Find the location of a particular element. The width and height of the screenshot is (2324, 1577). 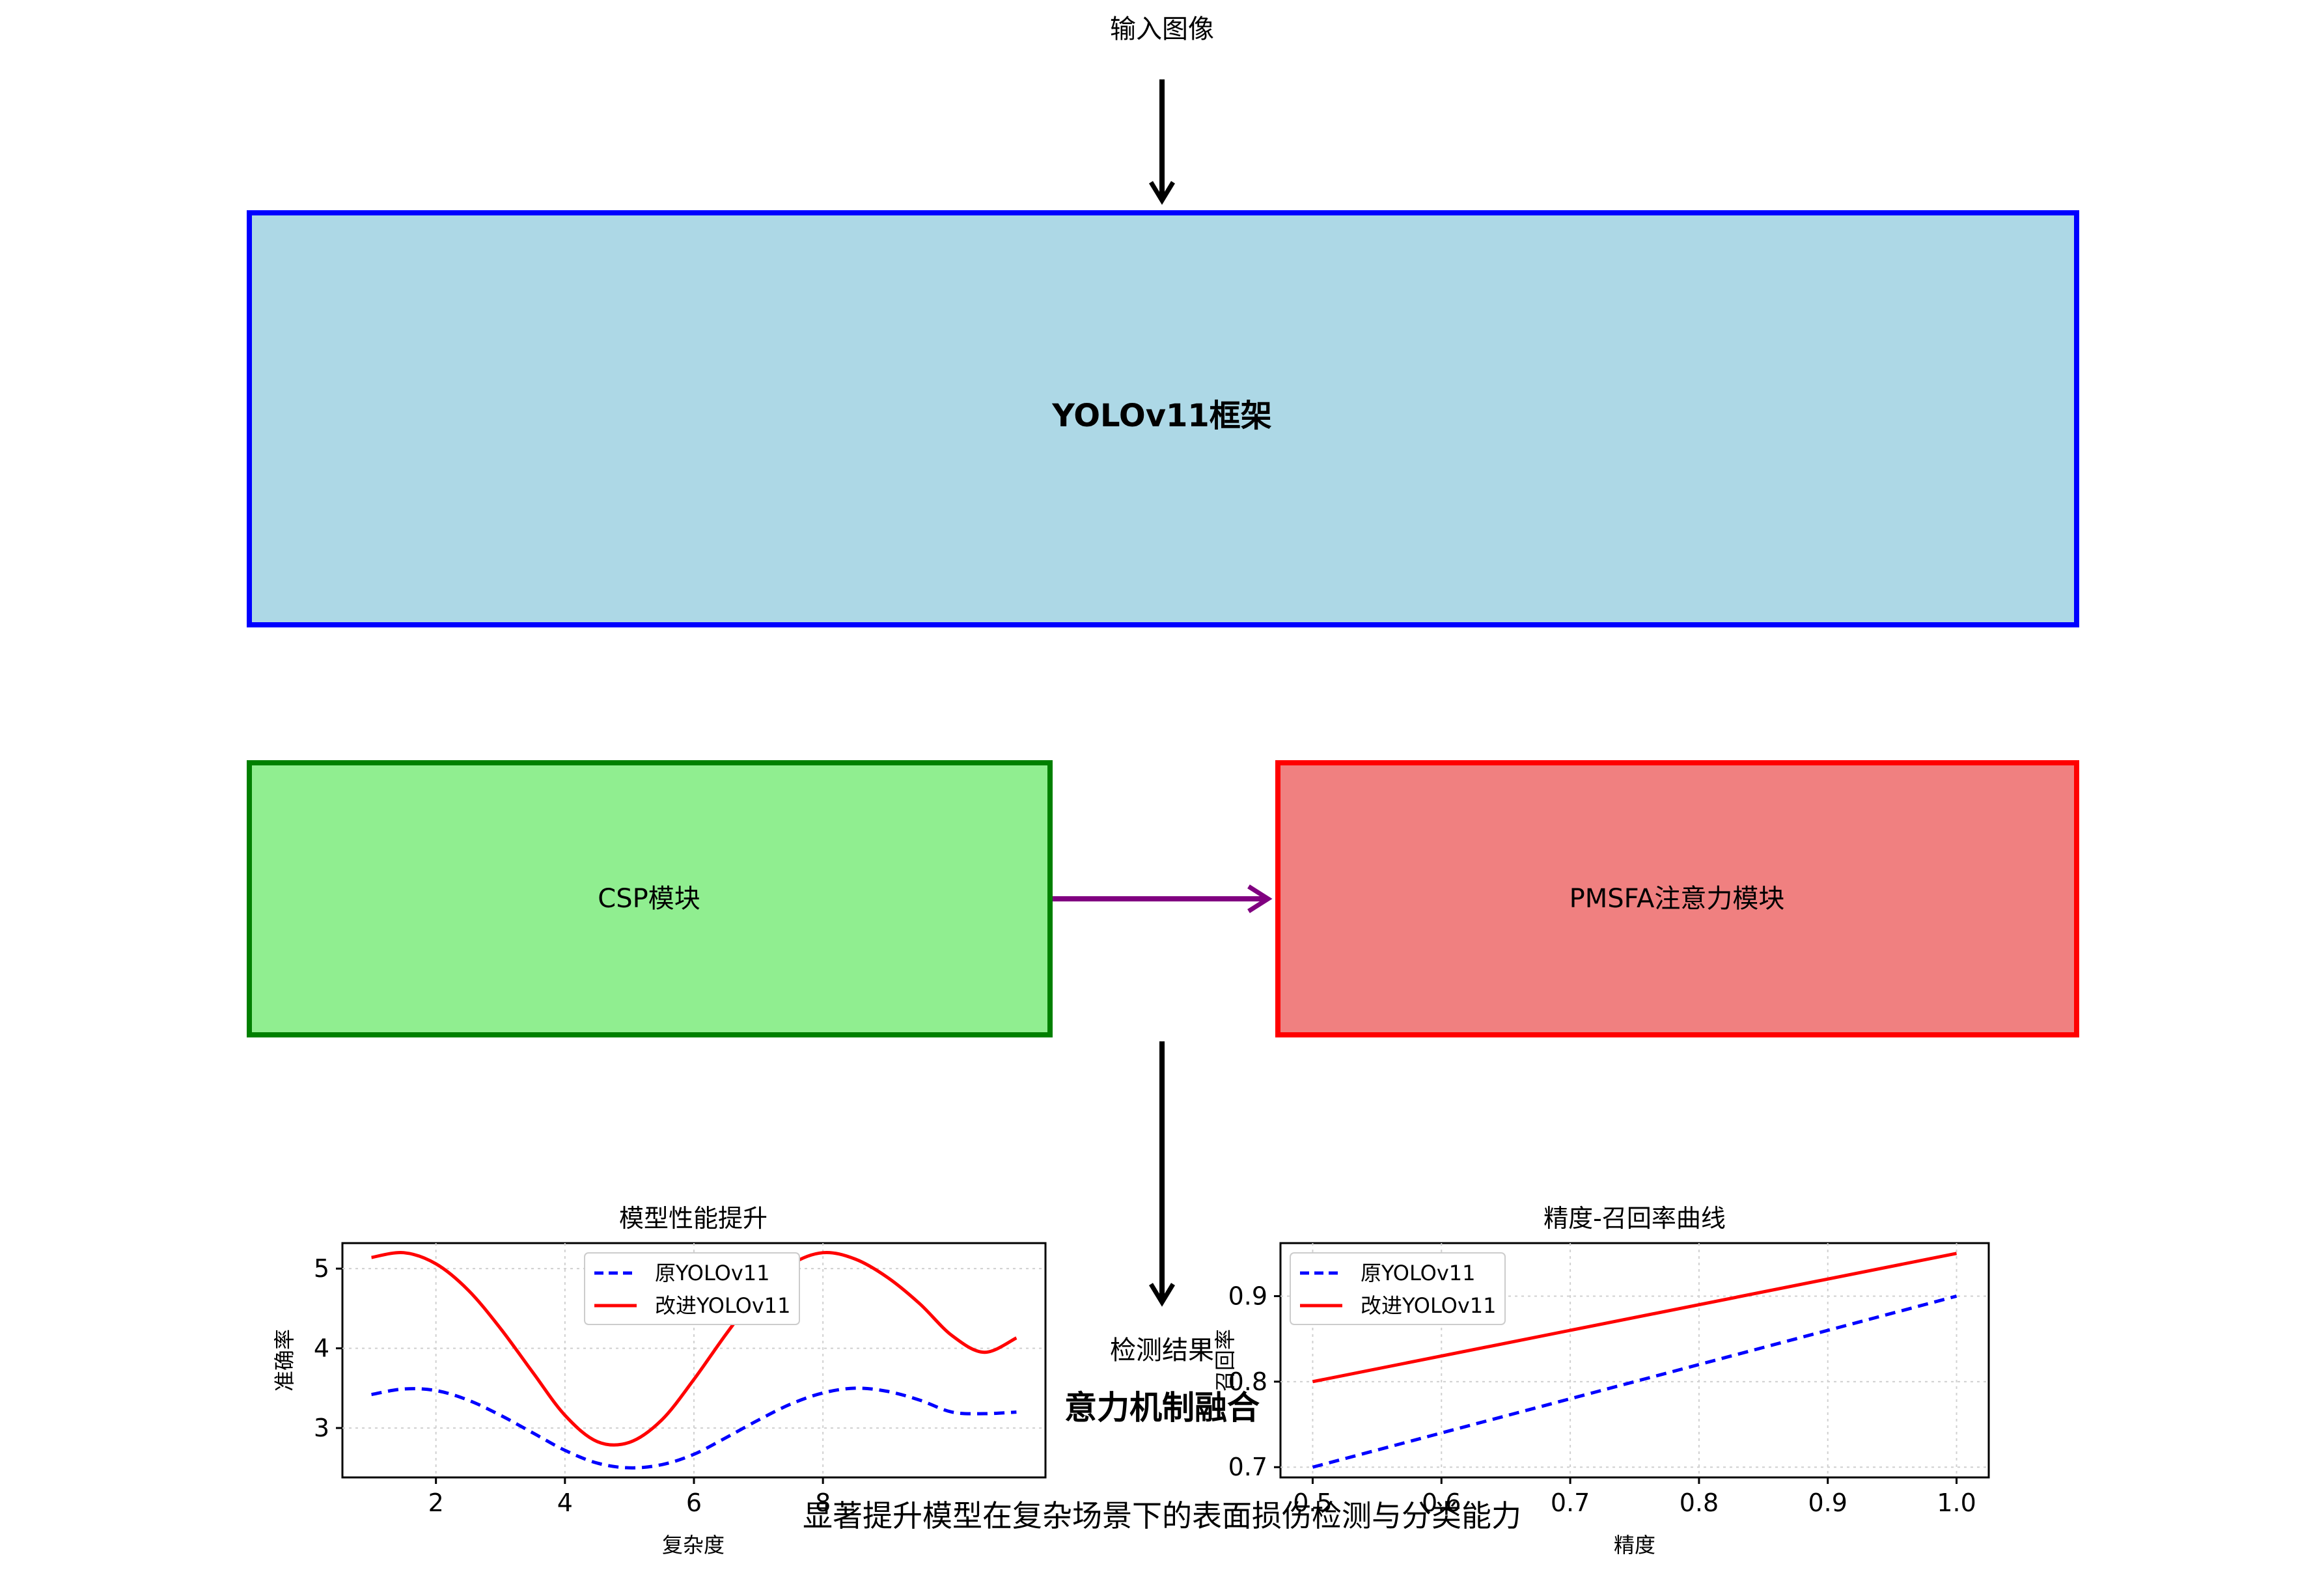

overlay-caption: 显著提升模型在复杂场景下的表面损伤检测与分类能力 is located at coordinates (1162, 1515).